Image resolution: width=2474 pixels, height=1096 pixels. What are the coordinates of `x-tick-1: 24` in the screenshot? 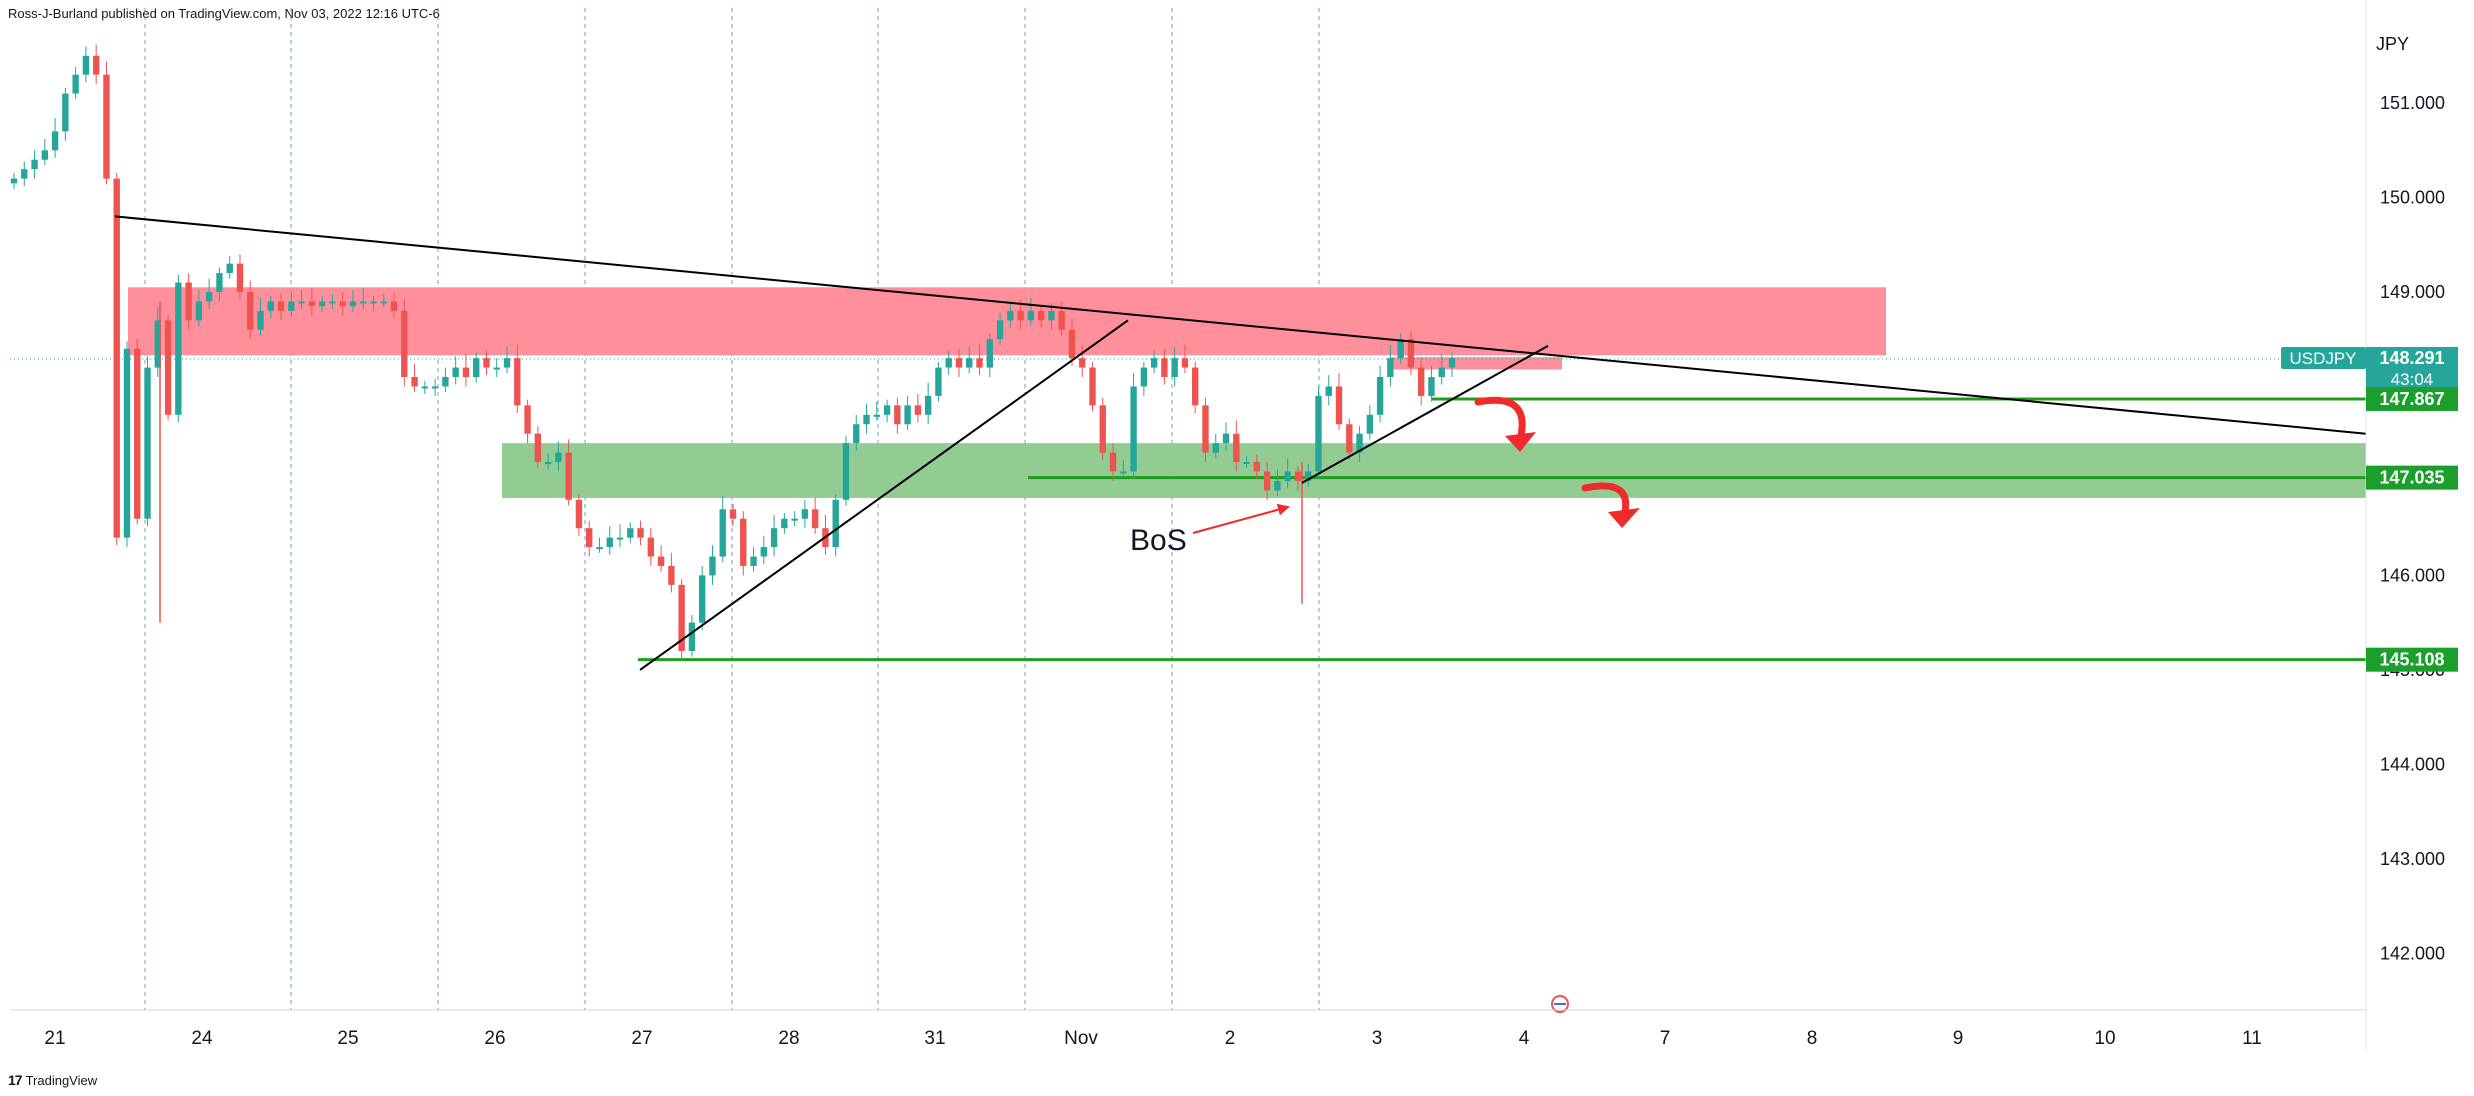 It's located at (202, 1038).